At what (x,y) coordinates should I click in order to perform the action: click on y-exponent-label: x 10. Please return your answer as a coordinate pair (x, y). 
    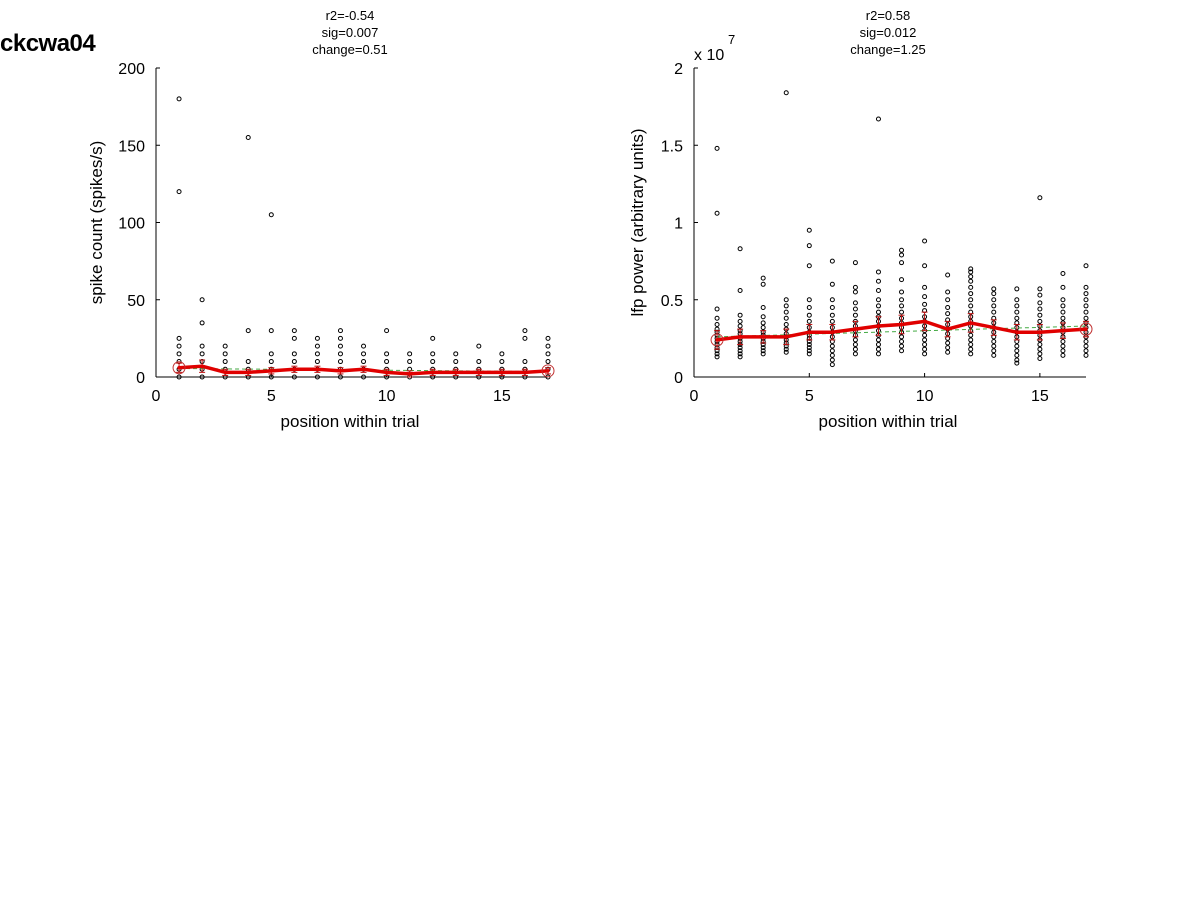
    Looking at the image, I should click on (709, 55).